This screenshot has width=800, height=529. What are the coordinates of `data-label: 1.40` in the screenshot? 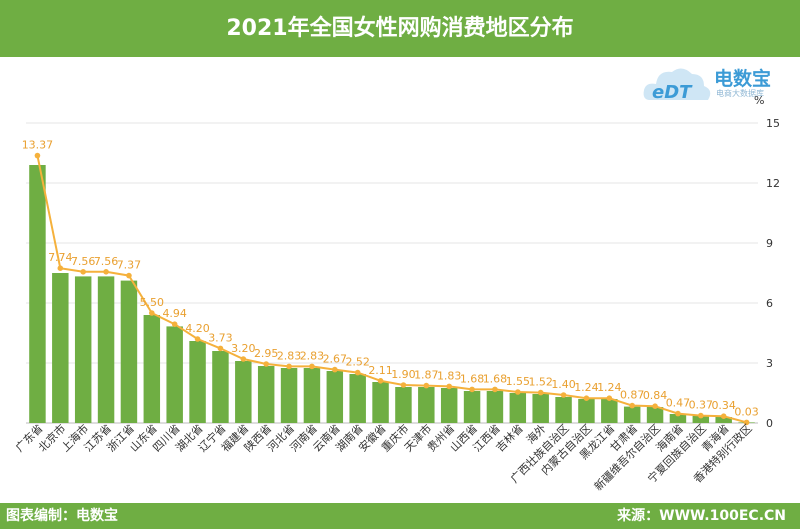 It's located at (563, 384).